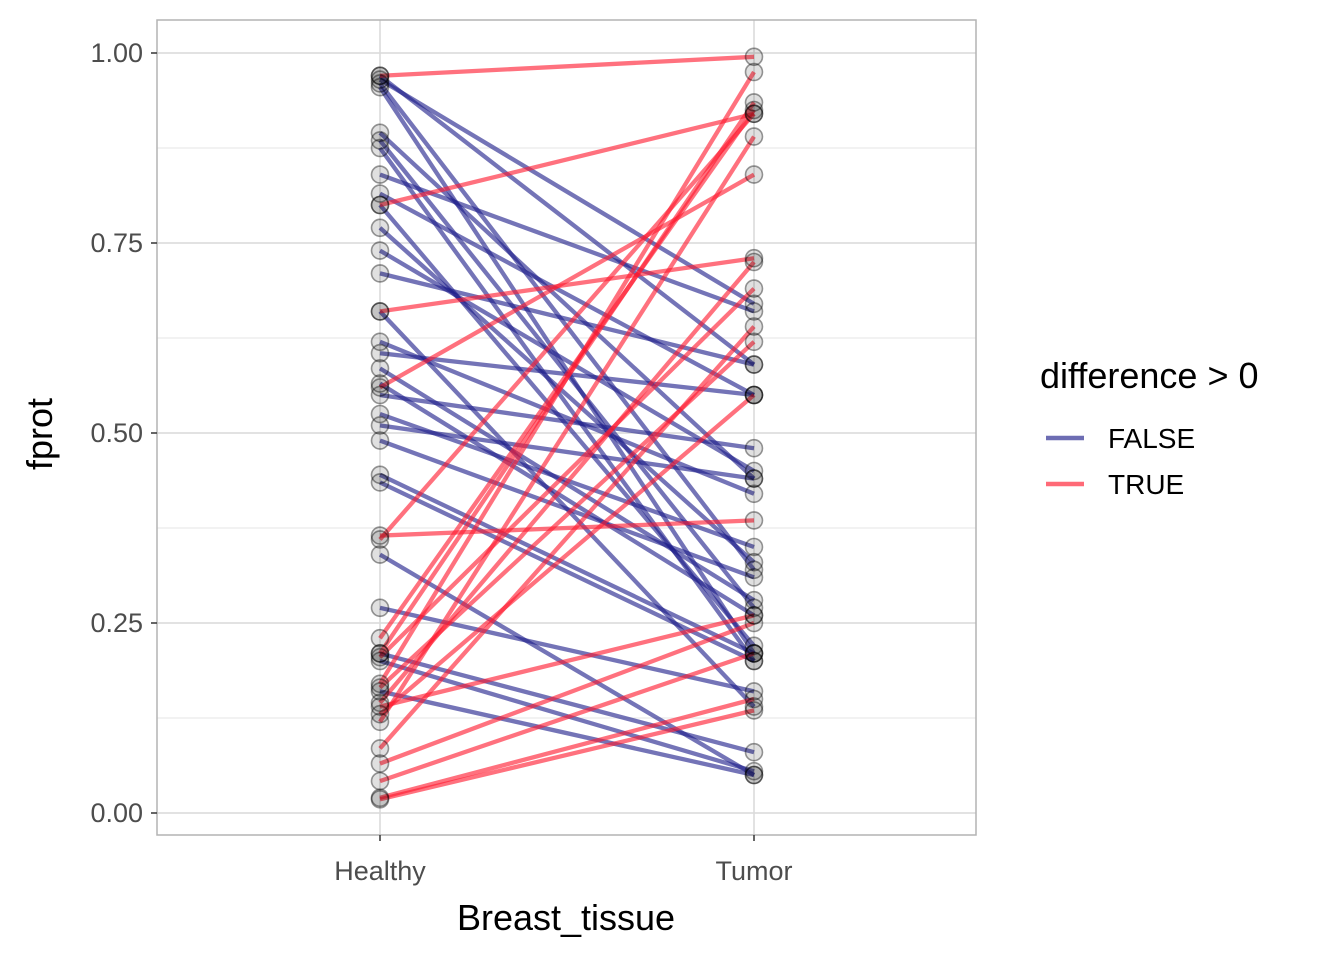  What do you see at coordinates (123, 433) in the screenshot?
I see `y-axis-ticks: 0.00 0.25 0.50 0.75 1.00` at bounding box center [123, 433].